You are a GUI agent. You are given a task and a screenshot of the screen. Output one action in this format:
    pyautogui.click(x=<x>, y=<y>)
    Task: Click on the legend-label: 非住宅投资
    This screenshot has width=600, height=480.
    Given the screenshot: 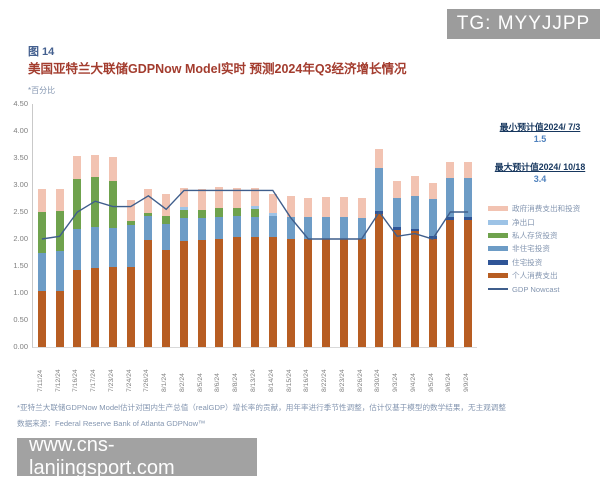 What is the action you would take?
    pyautogui.click(x=531, y=249)
    